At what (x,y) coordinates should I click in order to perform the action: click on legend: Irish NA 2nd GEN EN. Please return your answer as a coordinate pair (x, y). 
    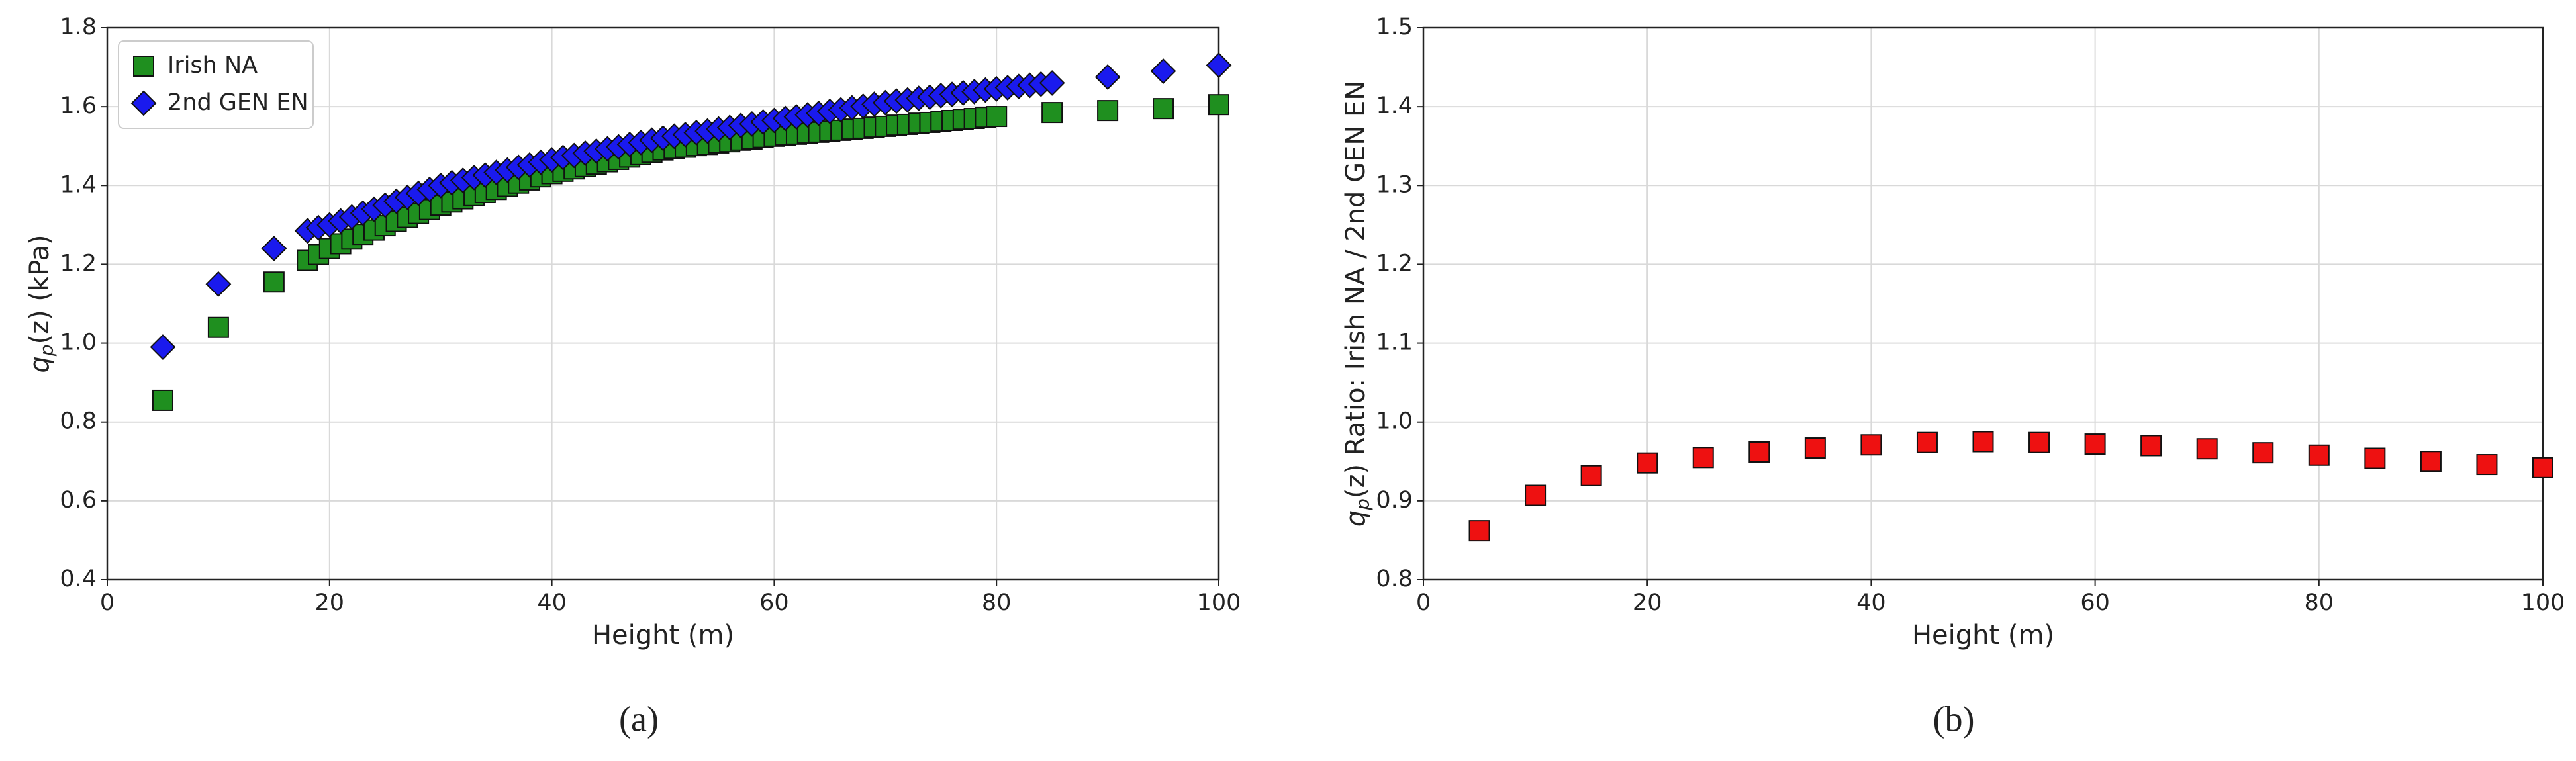
    Looking at the image, I should click on (216, 84).